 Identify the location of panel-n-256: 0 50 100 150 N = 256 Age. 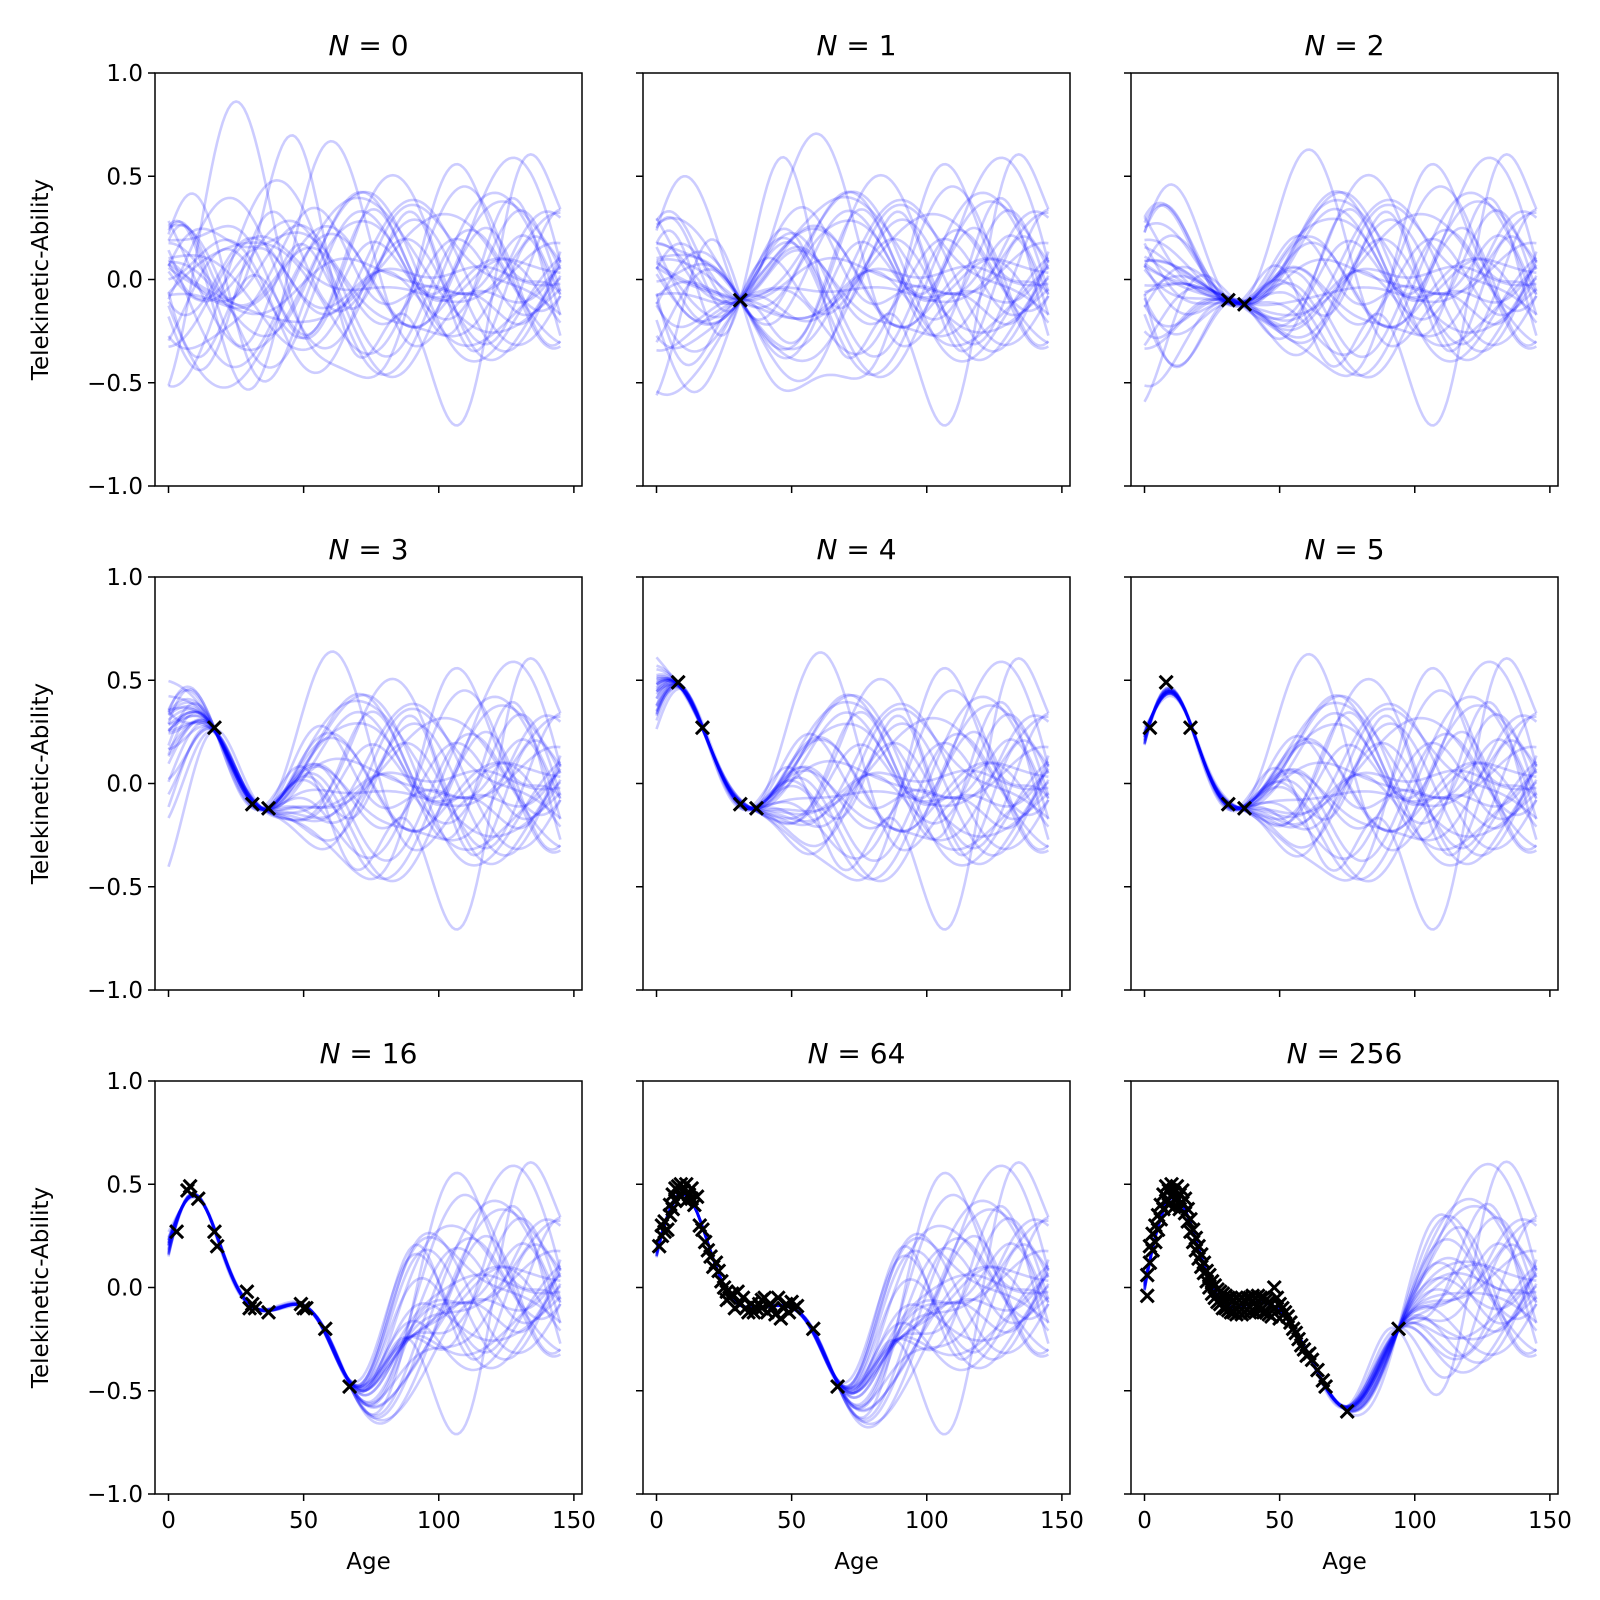
(1348, 1306).